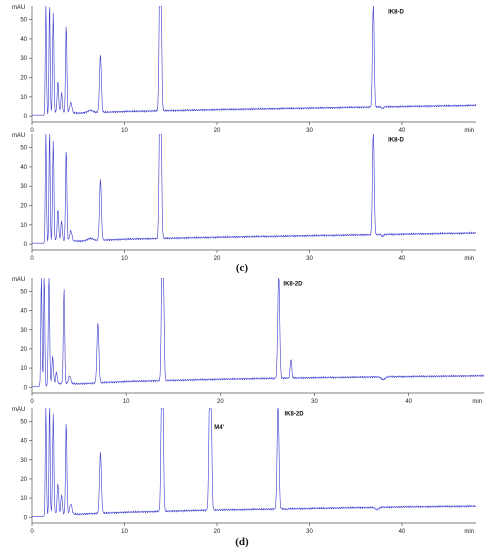 The height and width of the screenshot is (550, 486). Describe the element at coordinates (219, 428) in the screenshot. I see `peak-label: M4'` at that location.